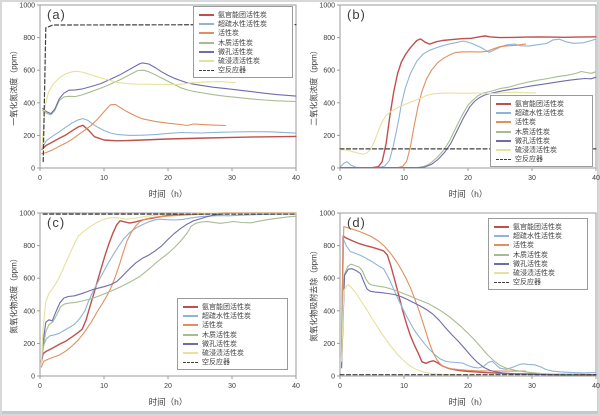  Describe the element at coordinates (314, 86) in the screenshot. I see `y-axis-label-b: 二氧化氮浓度（ppm）` at that location.